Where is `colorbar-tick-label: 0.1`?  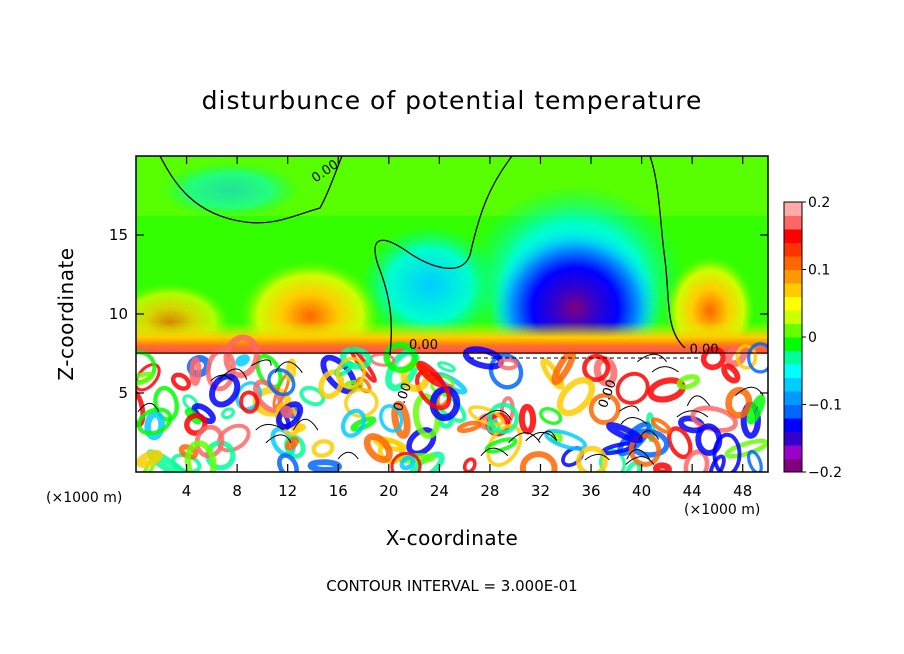 colorbar-tick-label: 0.1 is located at coordinates (819, 271).